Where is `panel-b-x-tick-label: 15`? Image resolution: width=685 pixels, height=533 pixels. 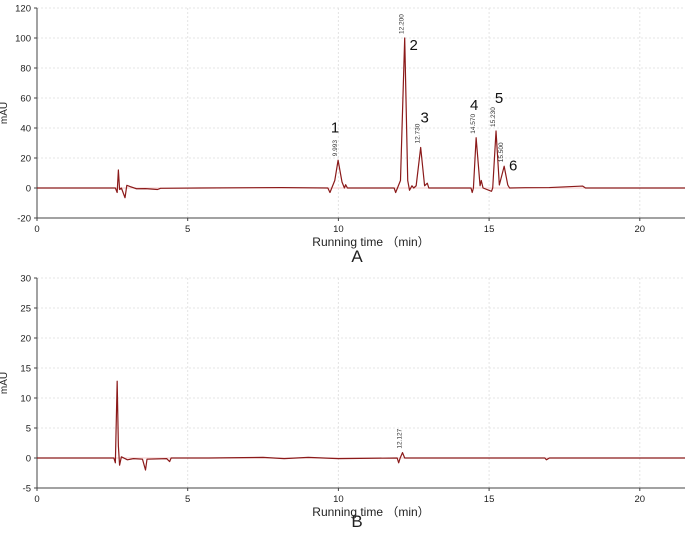
panel-b-x-tick-label: 15 is located at coordinates (489, 499).